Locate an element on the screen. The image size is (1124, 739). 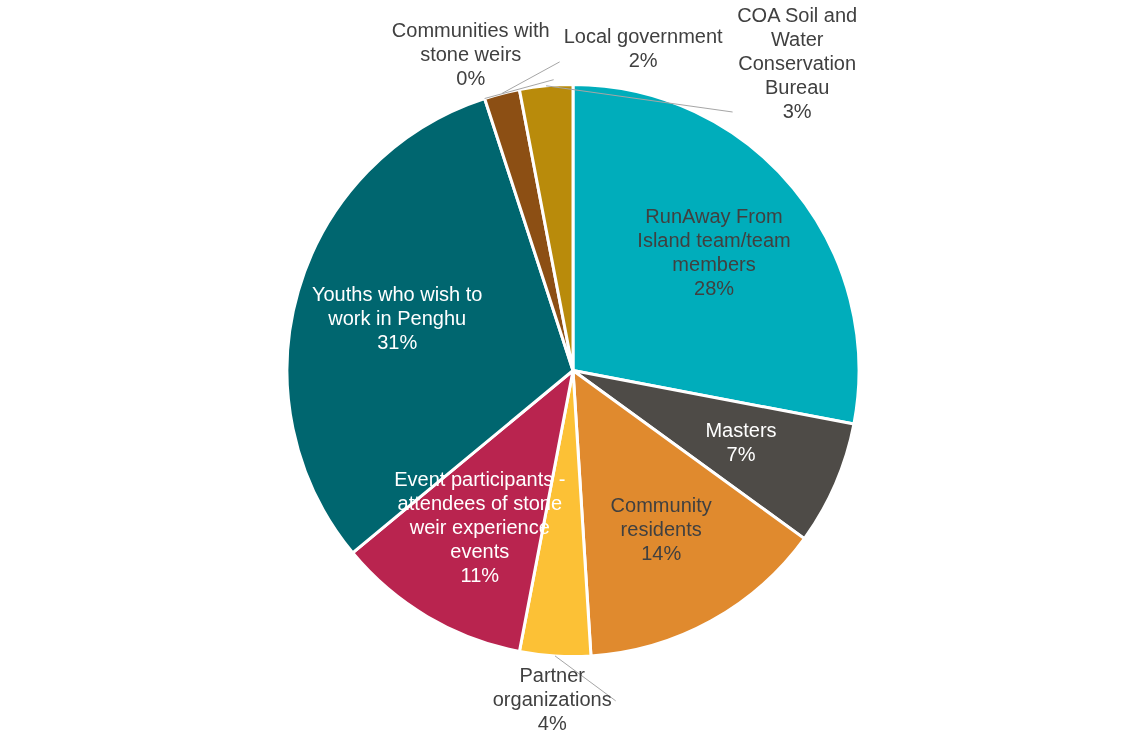
data-label: 31% is located at coordinates (397, 341).